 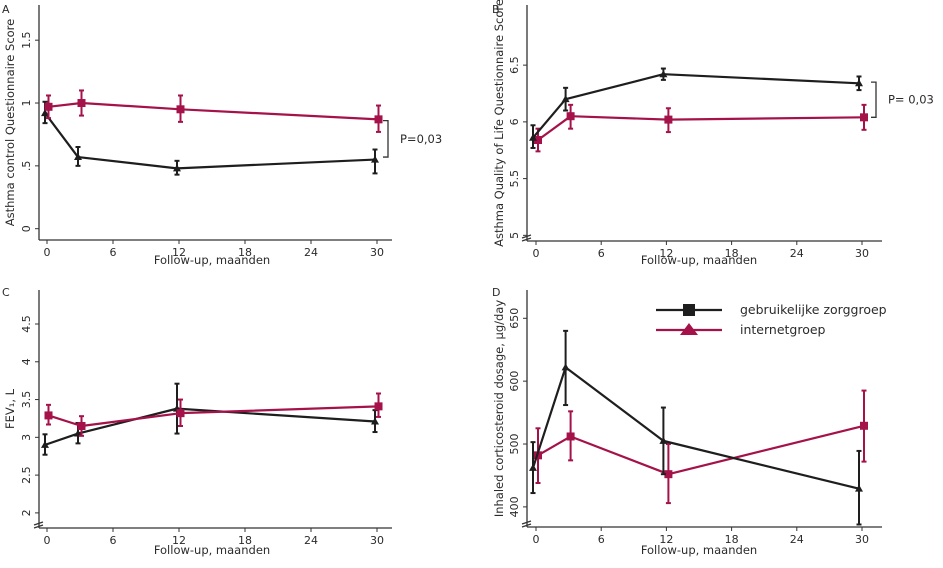 I want to click on panel-letter: D, so click(x=496, y=292).